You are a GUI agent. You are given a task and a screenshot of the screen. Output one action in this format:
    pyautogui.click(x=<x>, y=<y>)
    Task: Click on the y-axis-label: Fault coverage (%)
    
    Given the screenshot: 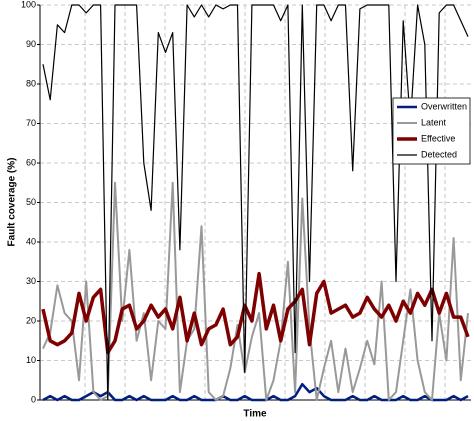 What is the action you would take?
    pyautogui.click(x=12, y=202)
    